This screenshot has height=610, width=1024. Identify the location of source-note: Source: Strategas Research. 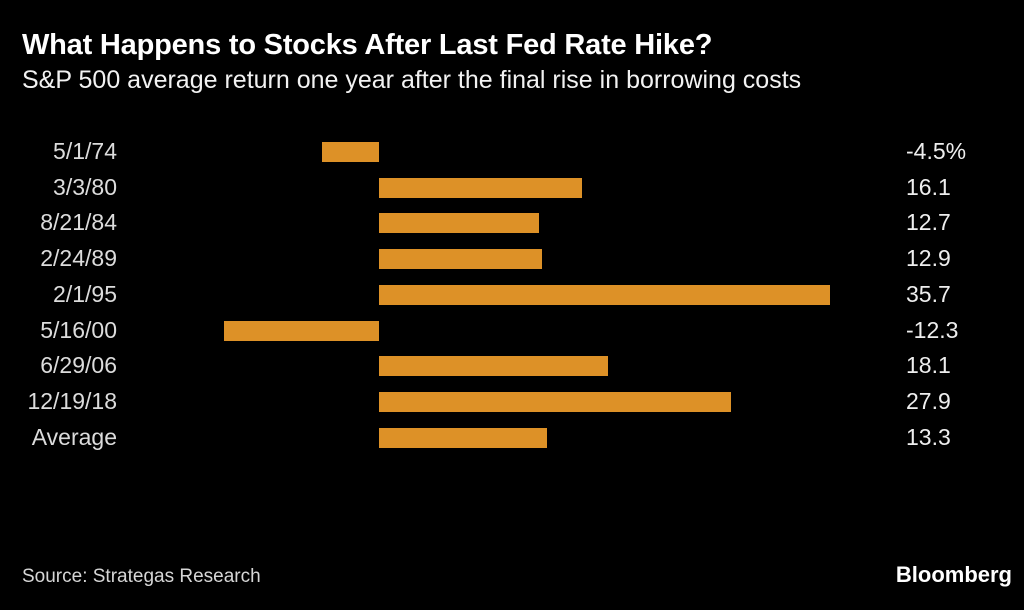
(141, 576).